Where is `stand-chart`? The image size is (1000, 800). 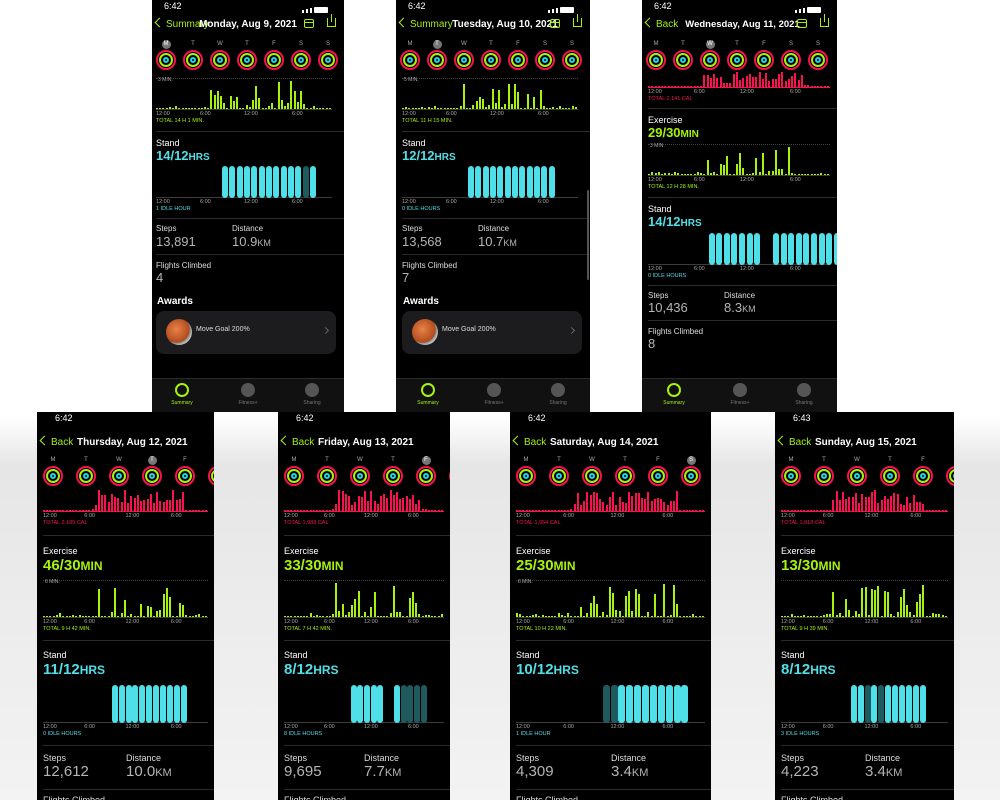
stand-chart is located at coordinates (742, 248).